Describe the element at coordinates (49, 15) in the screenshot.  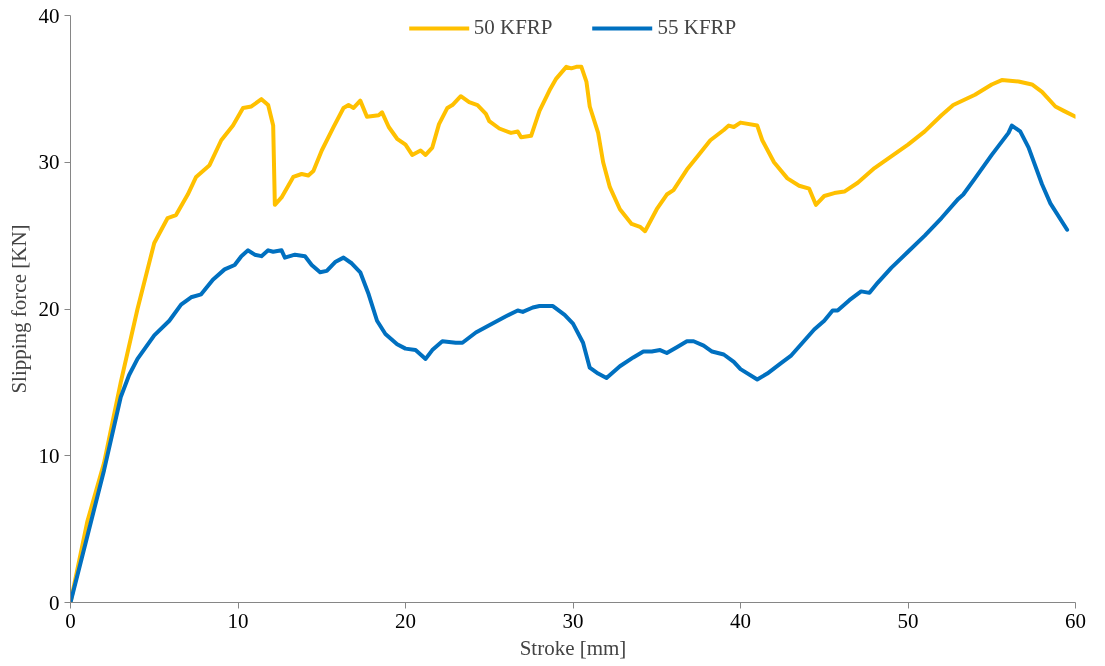
I see `y-tick-label: 40` at that location.